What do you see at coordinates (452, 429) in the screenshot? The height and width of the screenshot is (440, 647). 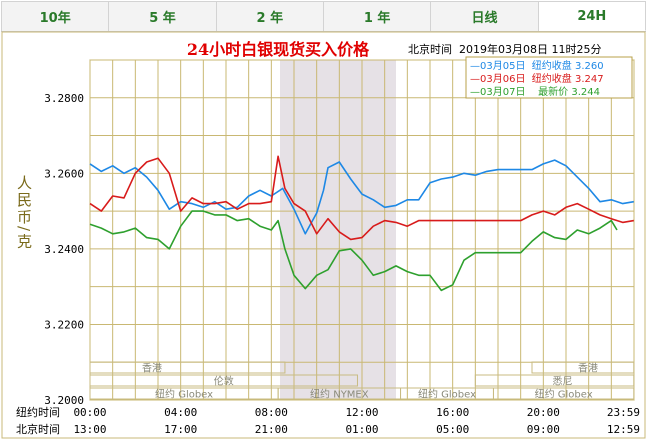 I see `x-tick-label-bj: 05:00` at bounding box center [452, 429].